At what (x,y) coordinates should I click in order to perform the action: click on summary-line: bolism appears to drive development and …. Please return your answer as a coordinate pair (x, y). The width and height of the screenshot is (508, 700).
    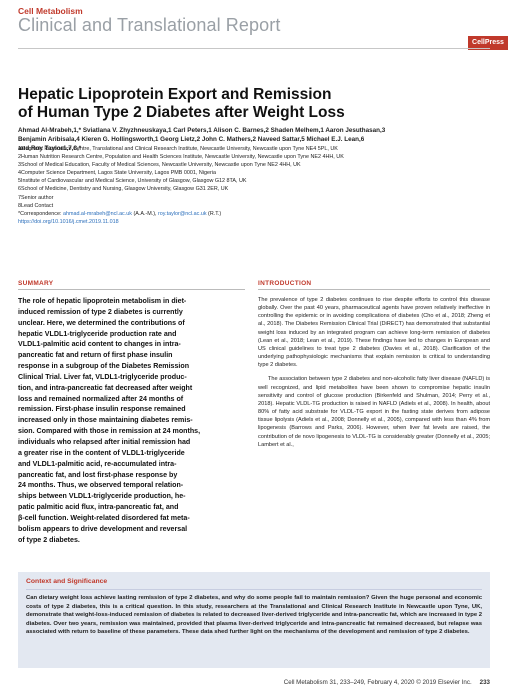
    Looking at the image, I should click on (103, 528).